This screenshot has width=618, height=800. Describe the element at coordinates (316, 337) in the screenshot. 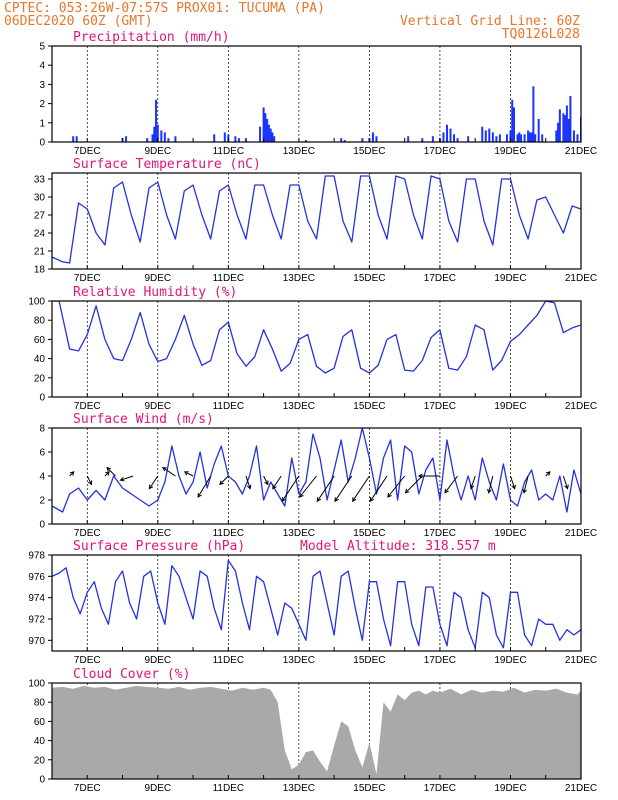

I see `humidity-line` at that location.